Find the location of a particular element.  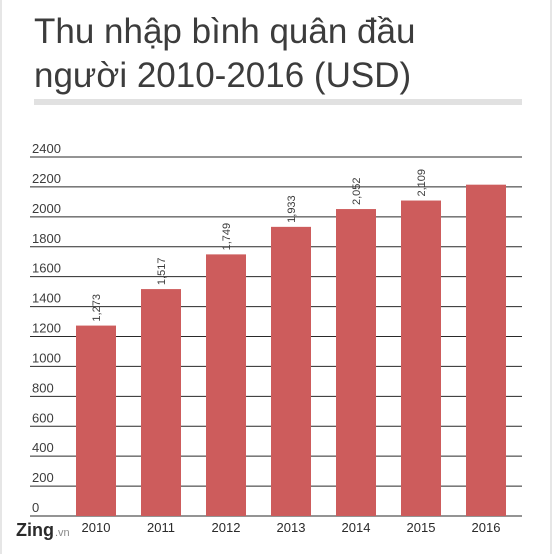

frame-left-border is located at coordinates (1, 277).